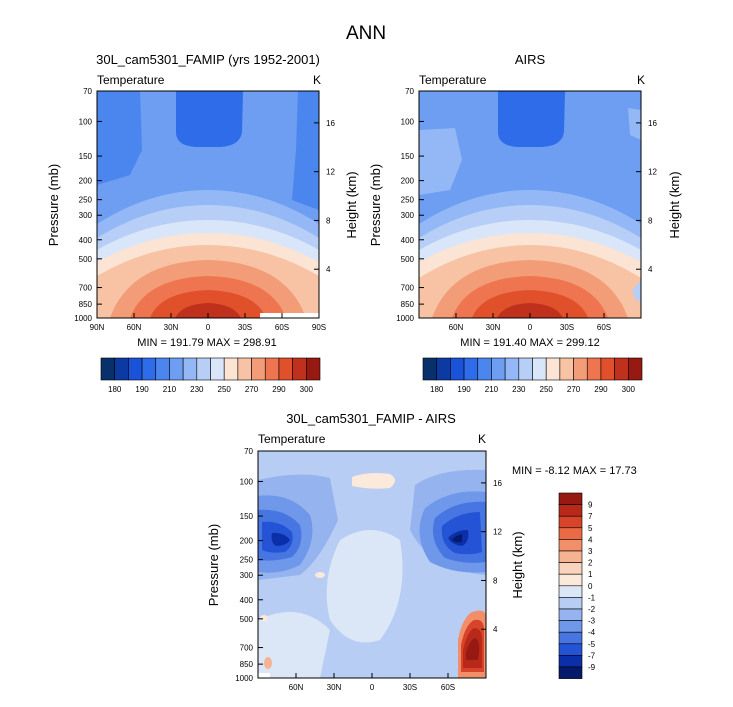 This screenshot has width=733, height=707. What do you see at coordinates (210, 375) in the screenshot?
I see `panel-model-colorbar: 180 190 210 230 250 270 290 300` at bounding box center [210, 375].